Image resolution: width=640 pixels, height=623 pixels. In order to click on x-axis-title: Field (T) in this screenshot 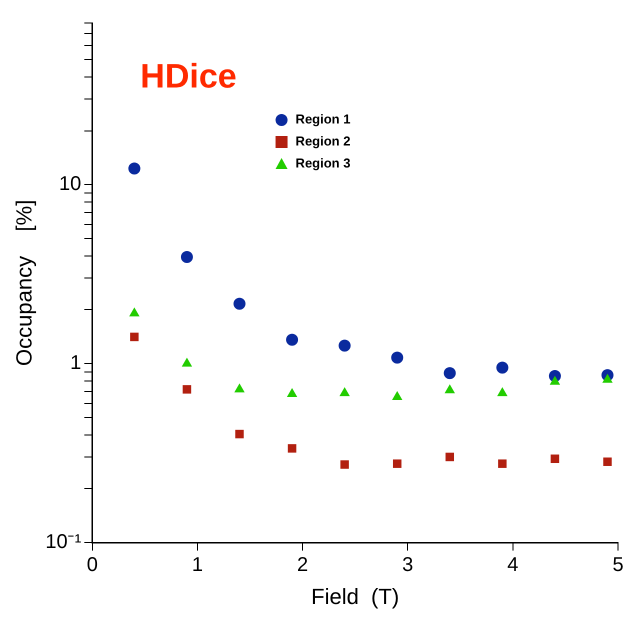, I will do `click(355, 596)`.